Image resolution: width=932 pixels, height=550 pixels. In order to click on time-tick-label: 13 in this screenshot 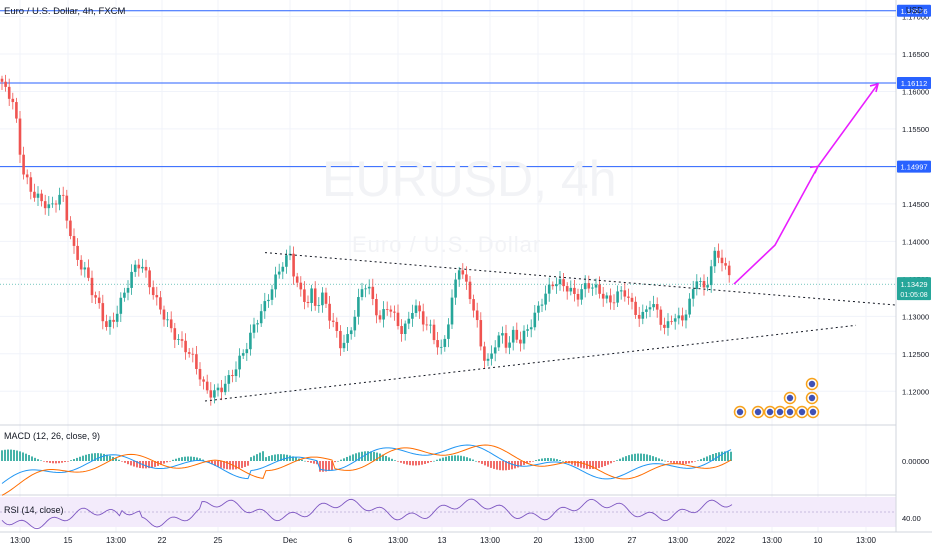, I will do `click(442, 540)`.